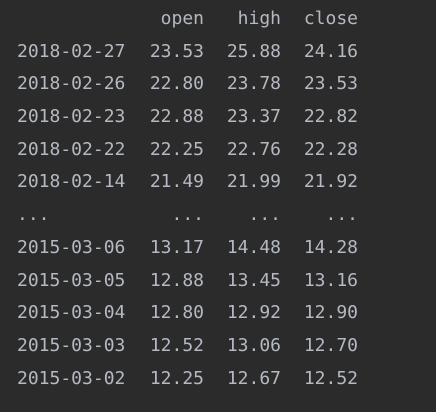  Describe the element at coordinates (330, 84) in the screenshot. I see `cell-close: 23.53` at that location.